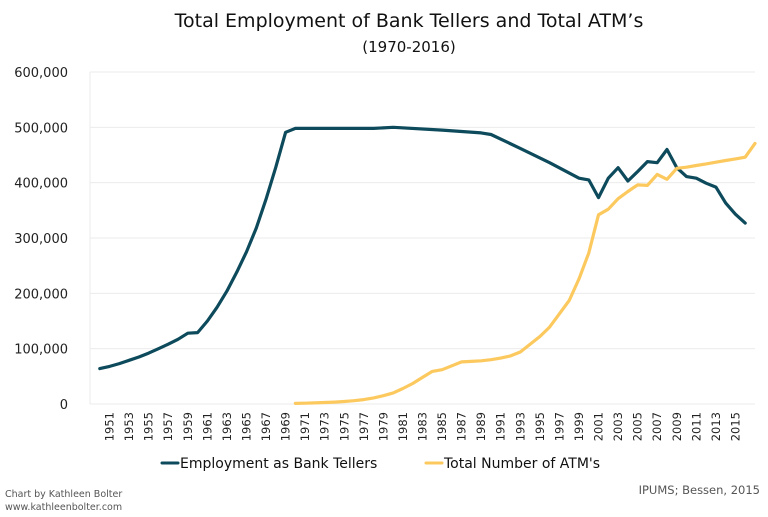 Image resolution: width=768 pixels, height=517 pixels. Describe the element at coordinates (408, 47) in the screenshot. I see `chart-subtitle: (1970-2016)` at that location.